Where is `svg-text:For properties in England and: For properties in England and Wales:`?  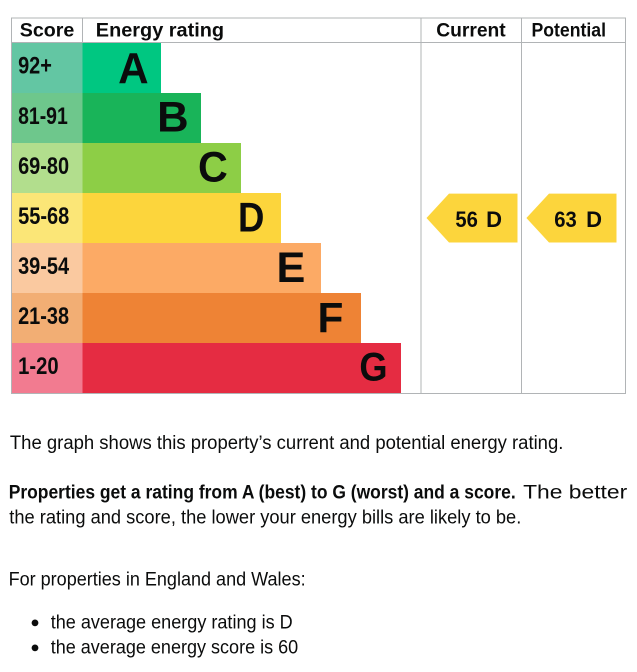 svg-text:For properties in England and: For properties in England and Wales: is located at coordinates (157, 579).